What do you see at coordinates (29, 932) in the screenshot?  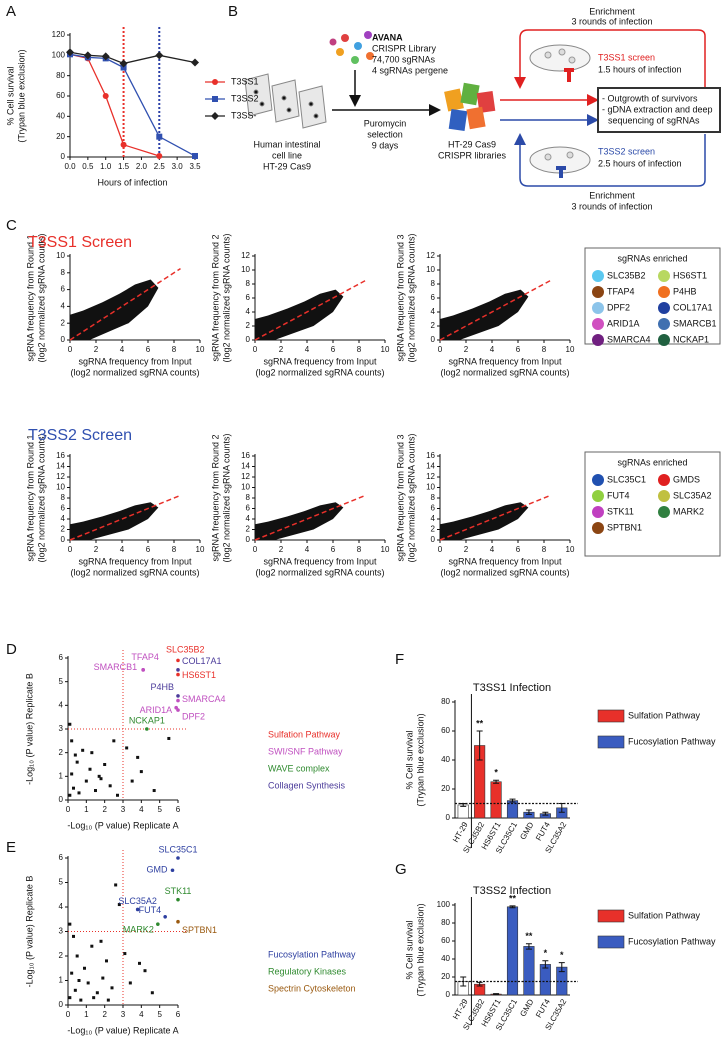 I see `y-axis-label: -Log₁₀ (P value) Replicate B` at bounding box center [29, 932].